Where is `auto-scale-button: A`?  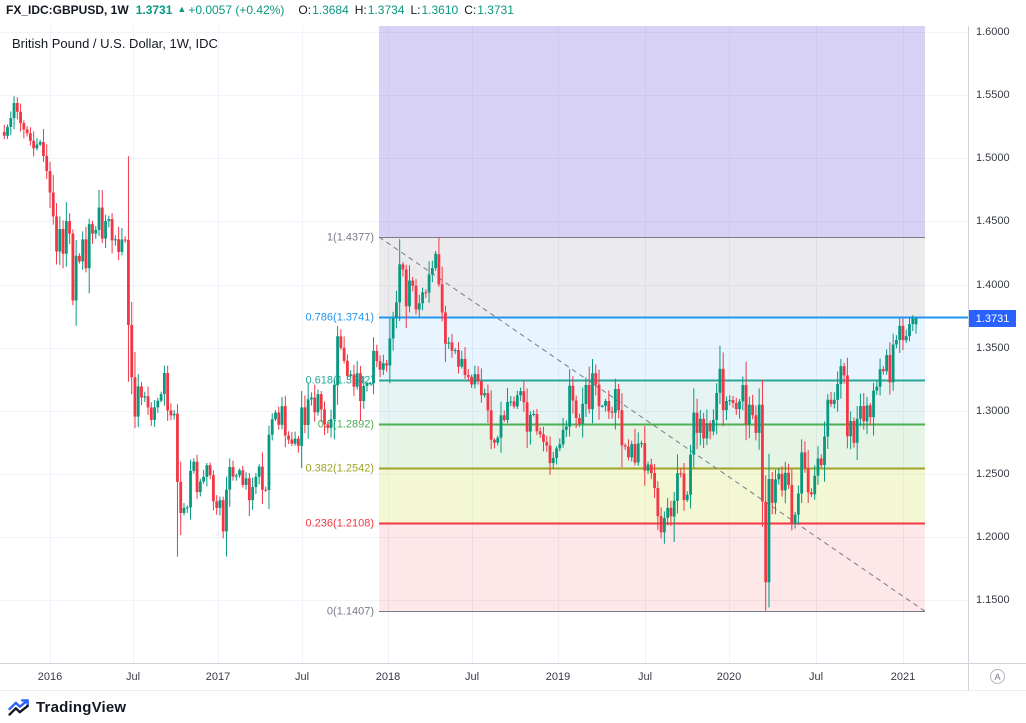 auto-scale-button: A is located at coordinates (997, 676).